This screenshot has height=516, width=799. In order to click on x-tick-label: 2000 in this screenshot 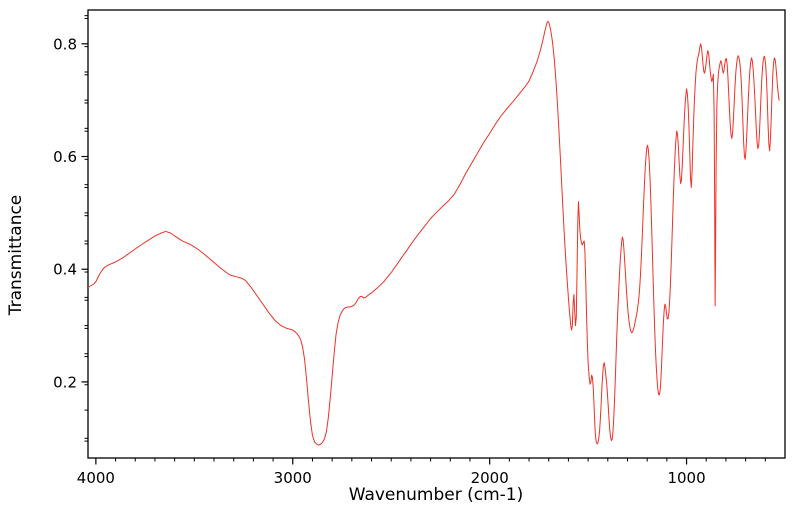, I will do `click(490, 478)`.